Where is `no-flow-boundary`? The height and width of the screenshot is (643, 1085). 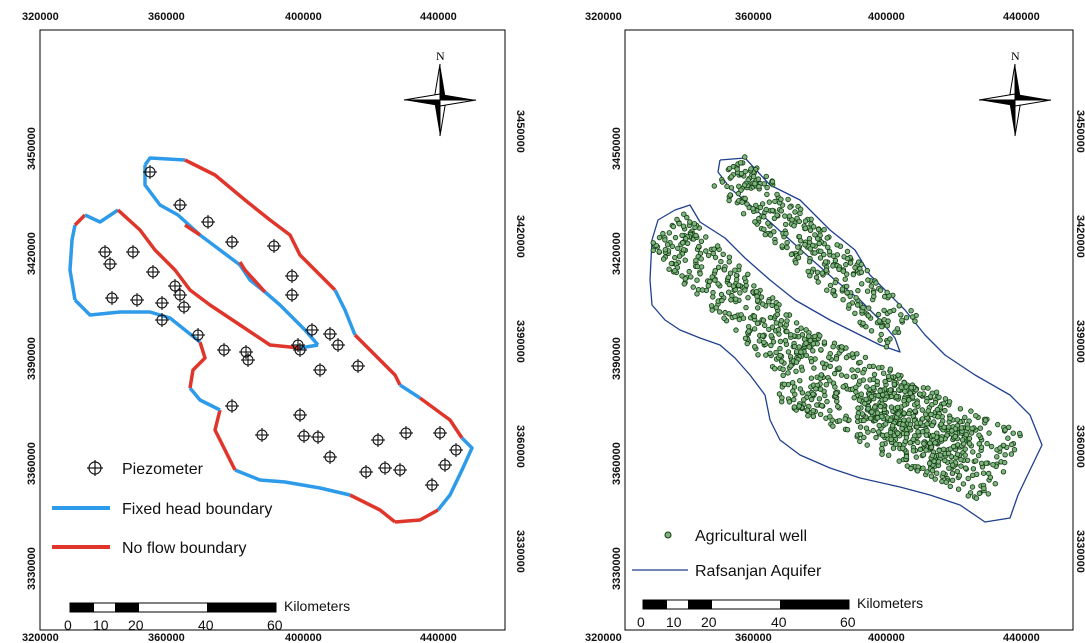 no-flow-boundary is located at coordinates (252, 277).